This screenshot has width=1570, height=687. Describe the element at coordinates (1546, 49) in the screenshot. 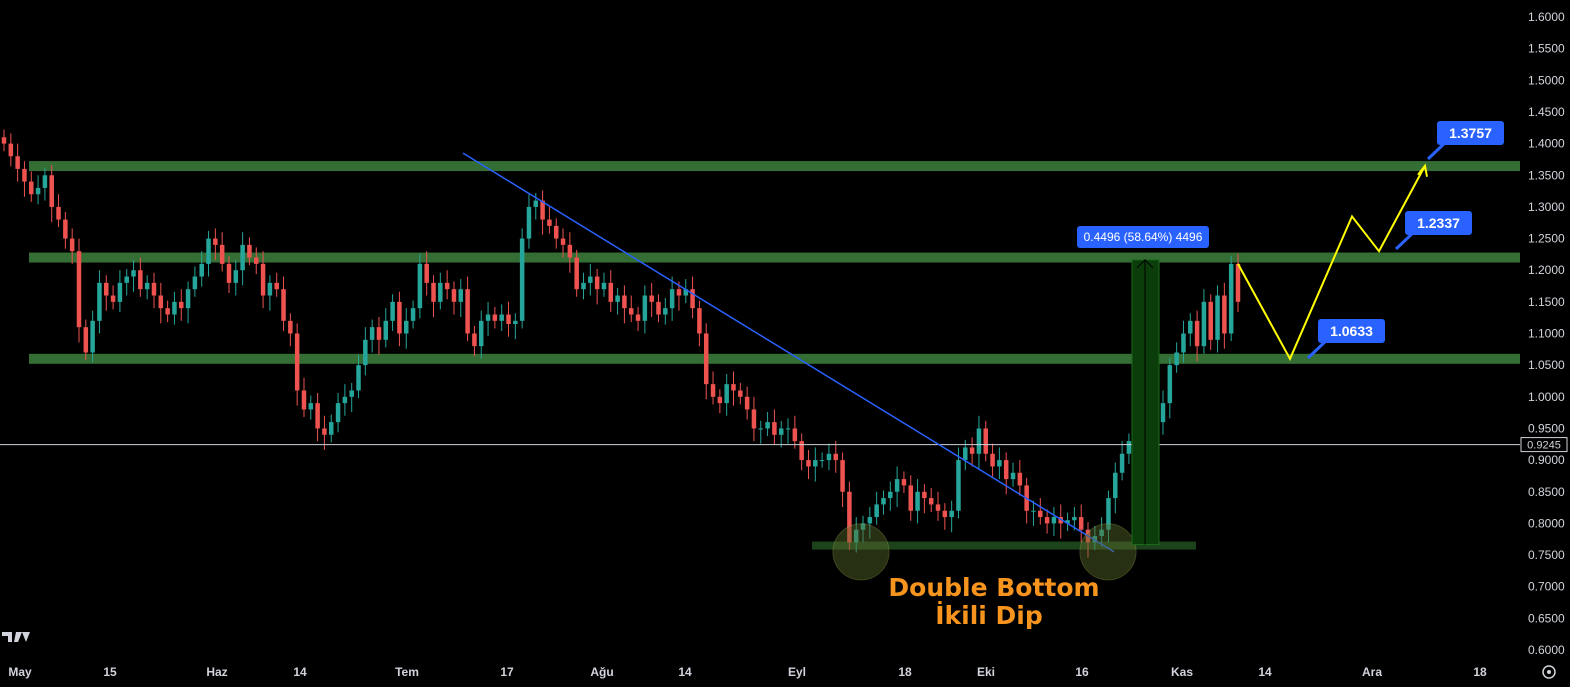

I see `y-tick-label: 1.5500` at that location.